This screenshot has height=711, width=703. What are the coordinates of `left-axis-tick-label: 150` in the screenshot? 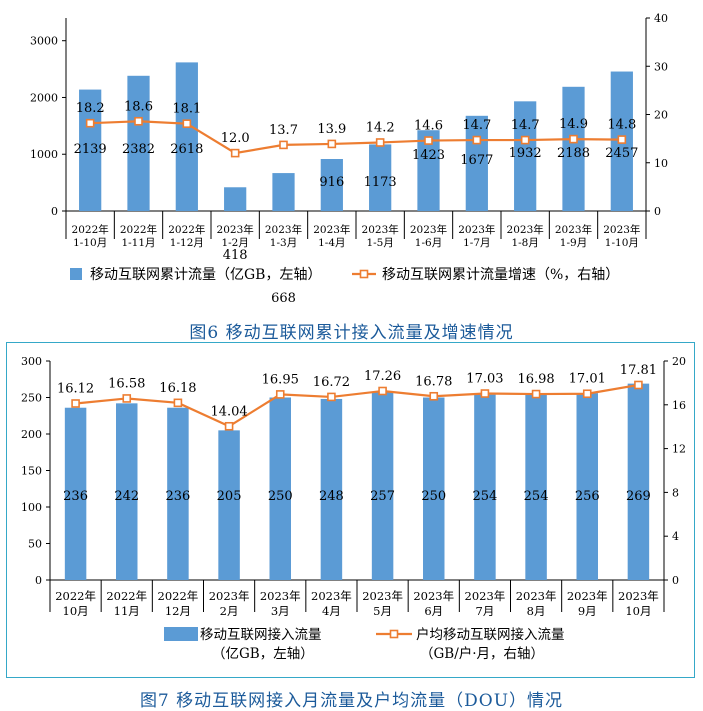 It's located at (31, 471).